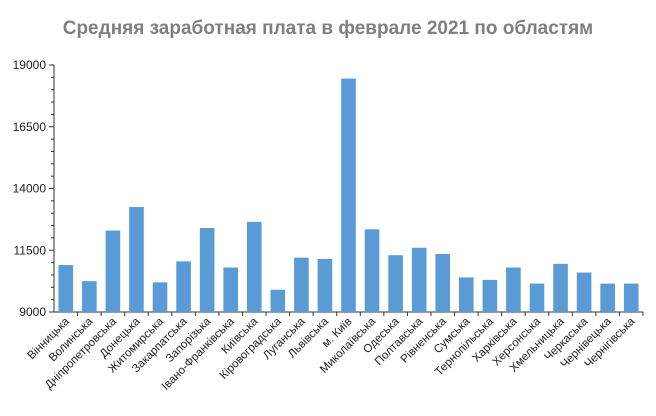  What do you see at coordinates (30, 127) in the screenshot?
I see `y-tick-label: 16500` at bounding box center [30, 127].